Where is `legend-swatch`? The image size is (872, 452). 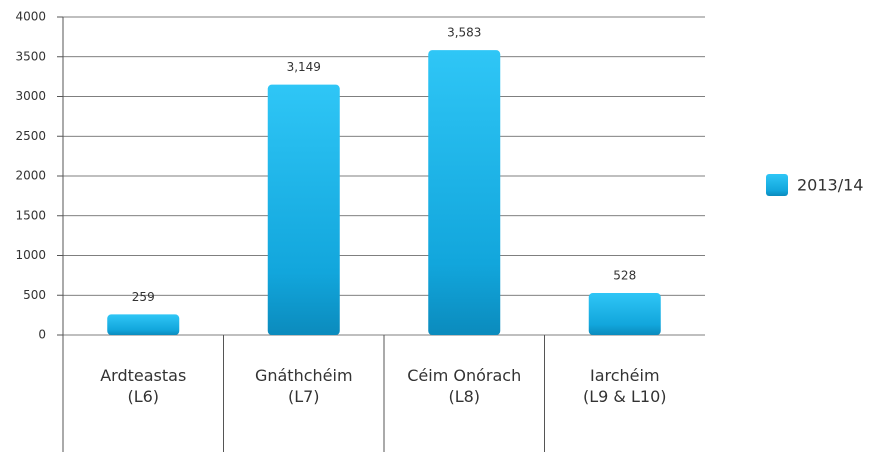 legend-swatch is located at coordinates (777, 185).